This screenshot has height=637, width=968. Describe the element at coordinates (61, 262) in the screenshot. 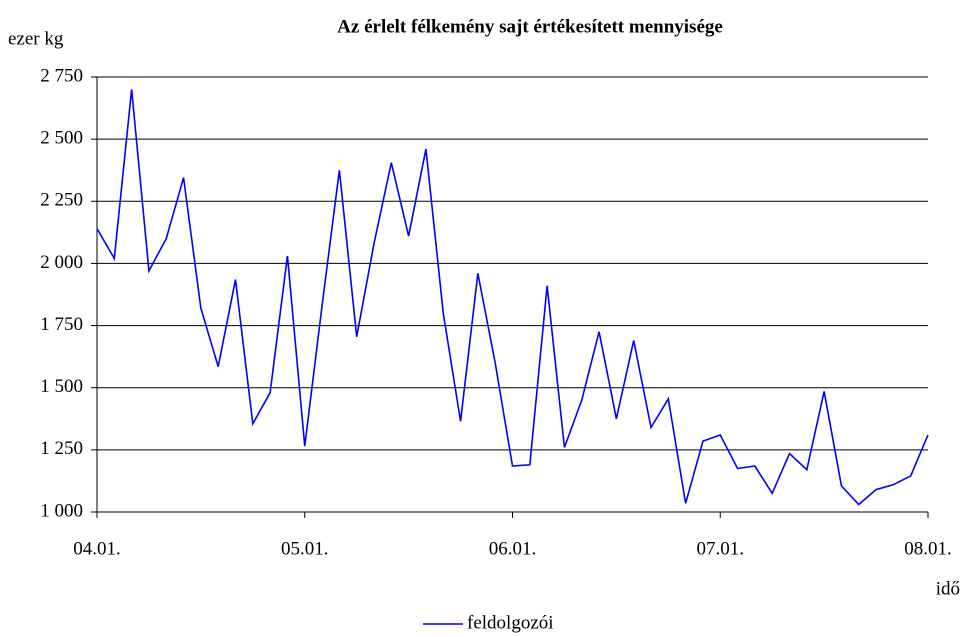

I see `y-tick-label: 2 000` at that location.